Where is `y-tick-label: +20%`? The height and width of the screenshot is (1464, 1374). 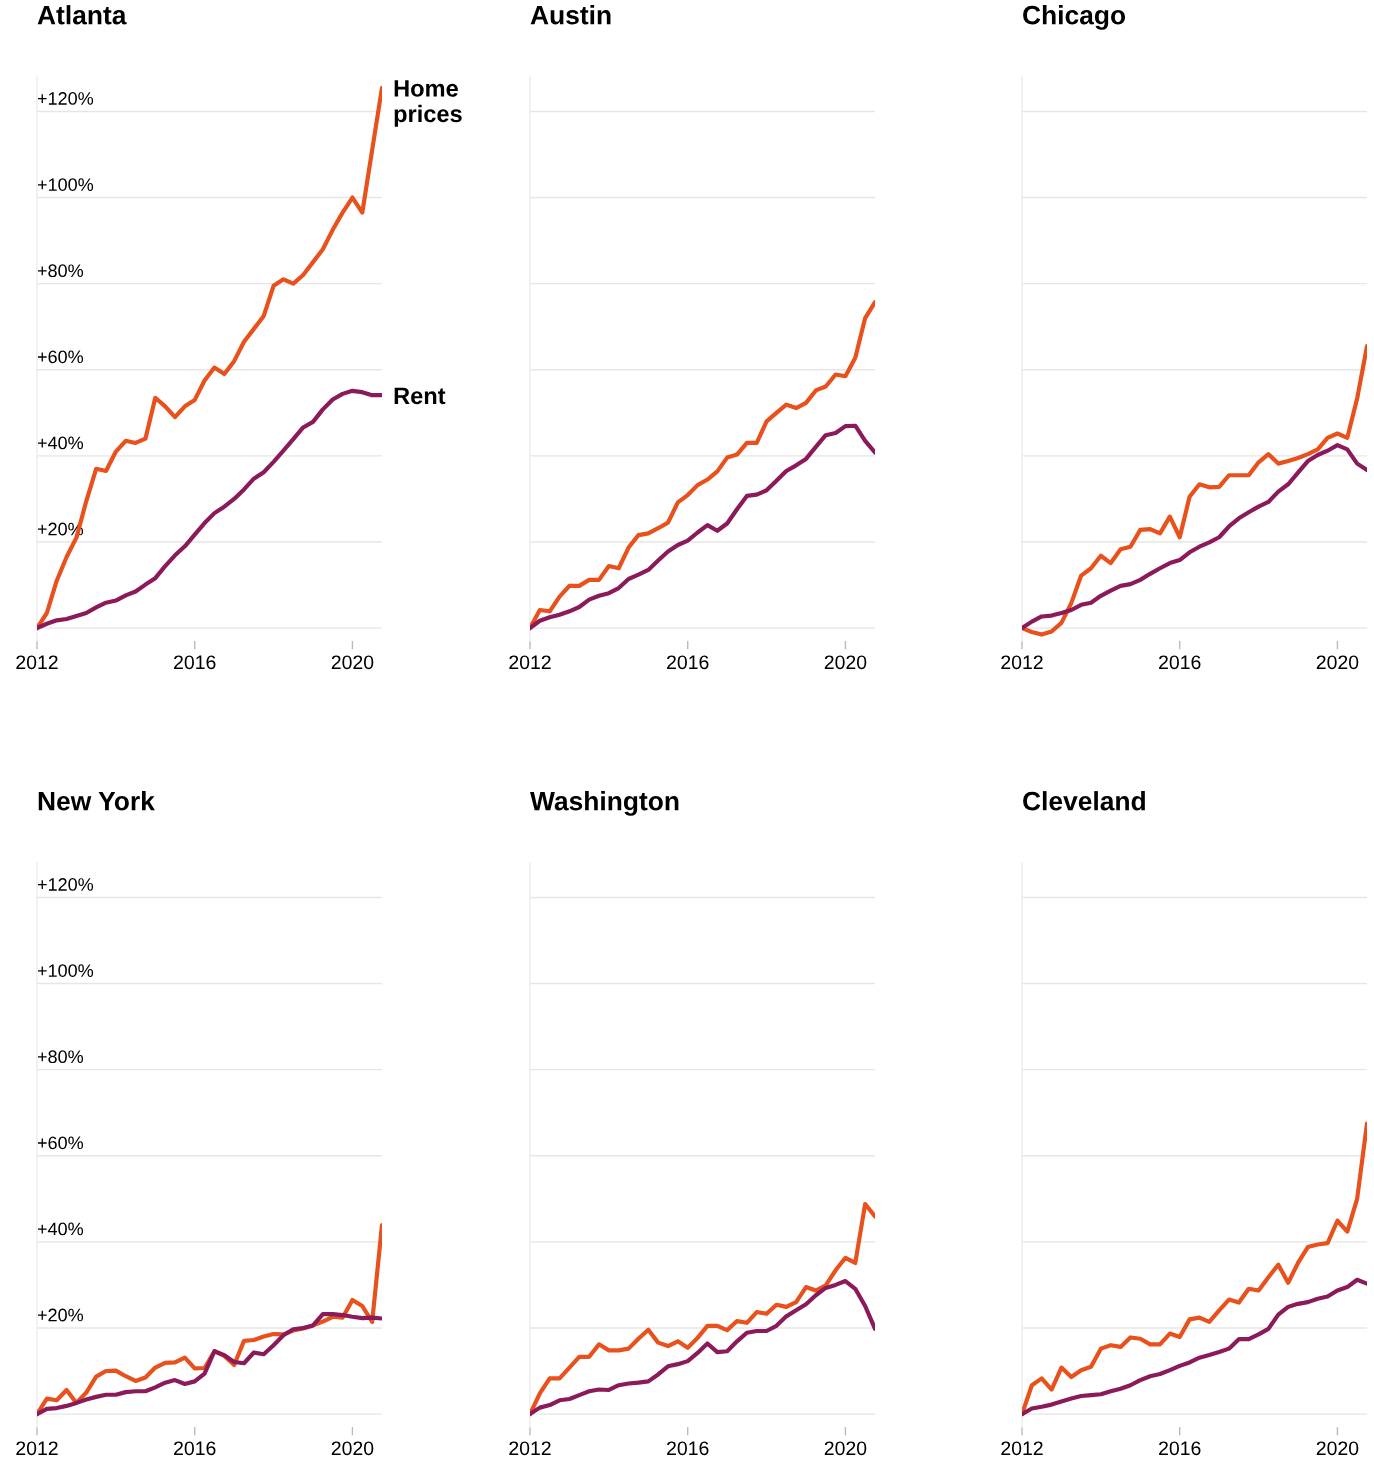 y-tick-label: +20% is located at coordinates (60, 1315).